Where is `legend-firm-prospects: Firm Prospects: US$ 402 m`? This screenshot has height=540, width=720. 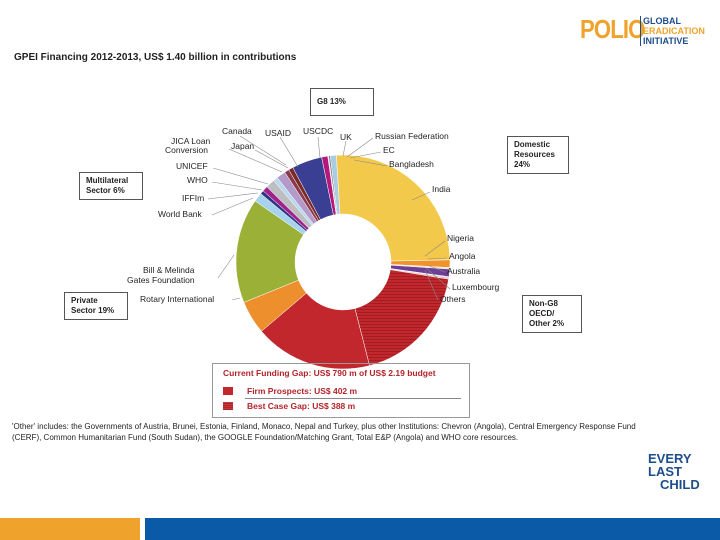 legend-firm-prospects: Firm Prospects: US$ 402 m is located at coordinates (290, 391).